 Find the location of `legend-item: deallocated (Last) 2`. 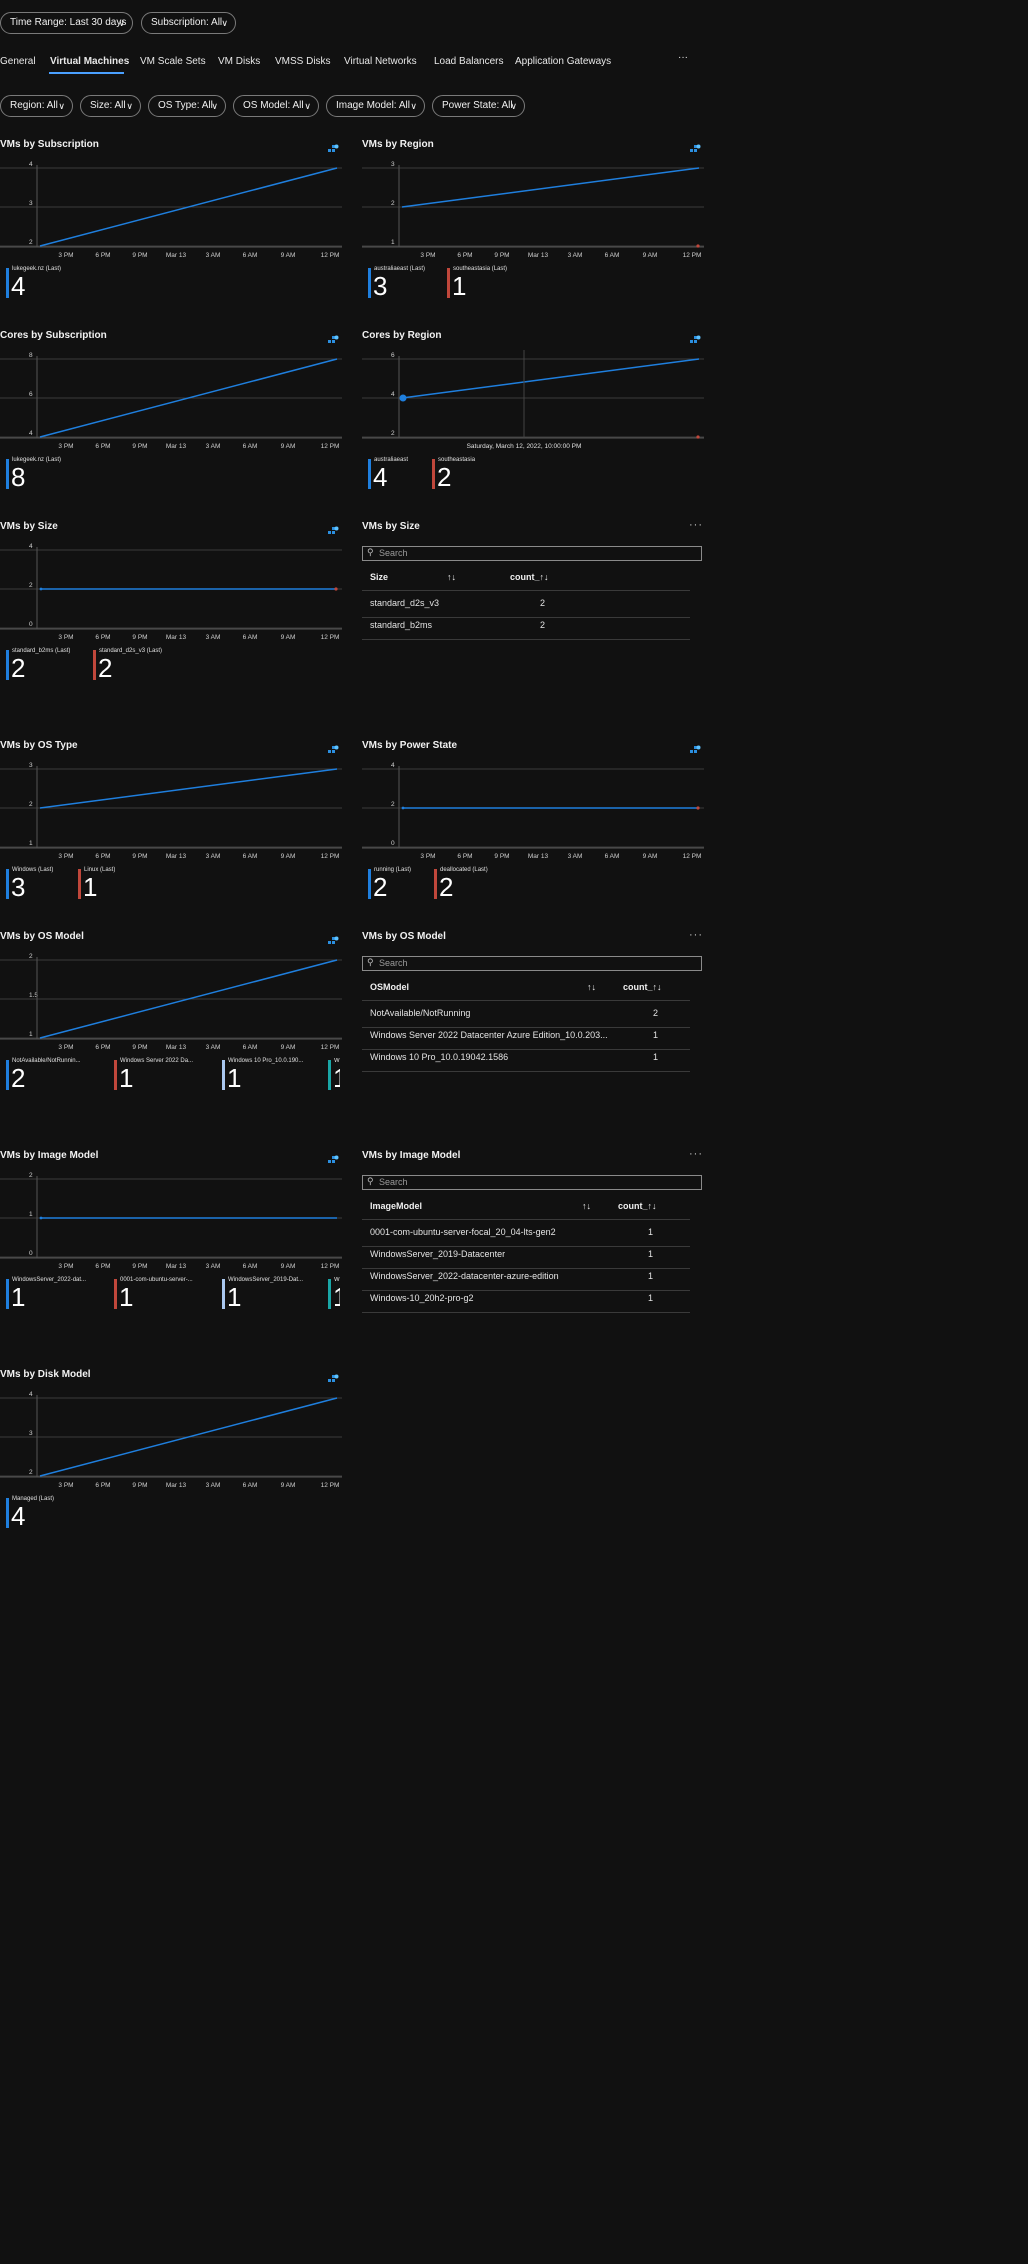

legend-item: deallocated (Last) 2 is located at coordinates (484, 884).